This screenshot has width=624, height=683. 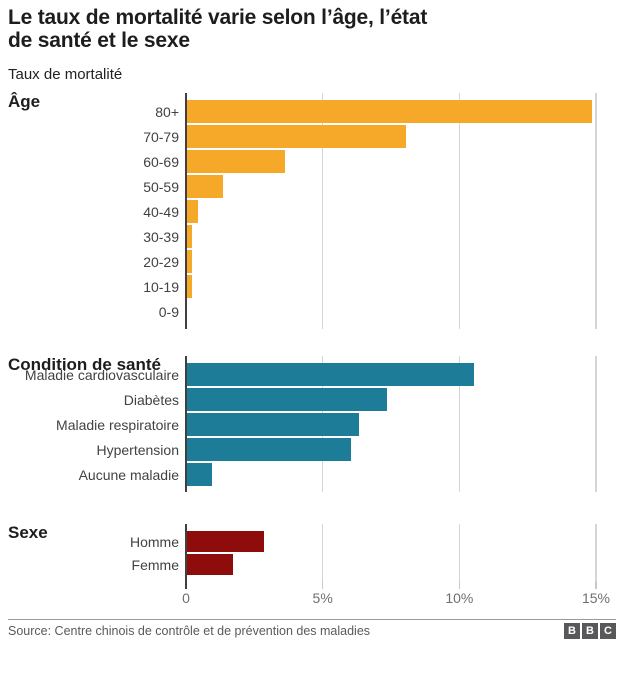 What do you see at coordinates (155, 564) in the screenshot?
I see `category-label: Femme` at bounding box center [155, 564].